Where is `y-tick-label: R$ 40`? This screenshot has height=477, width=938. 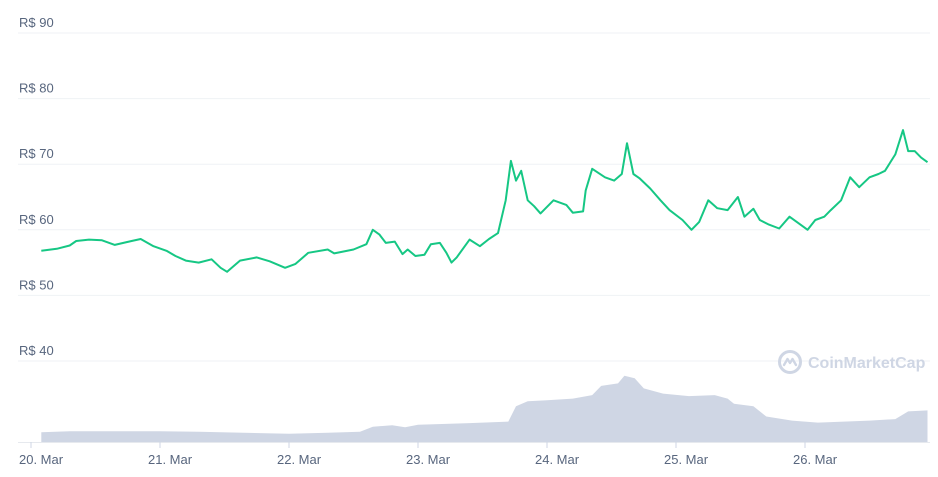
y-tick-label: R$ 40 is located at coordinates (36, 350).